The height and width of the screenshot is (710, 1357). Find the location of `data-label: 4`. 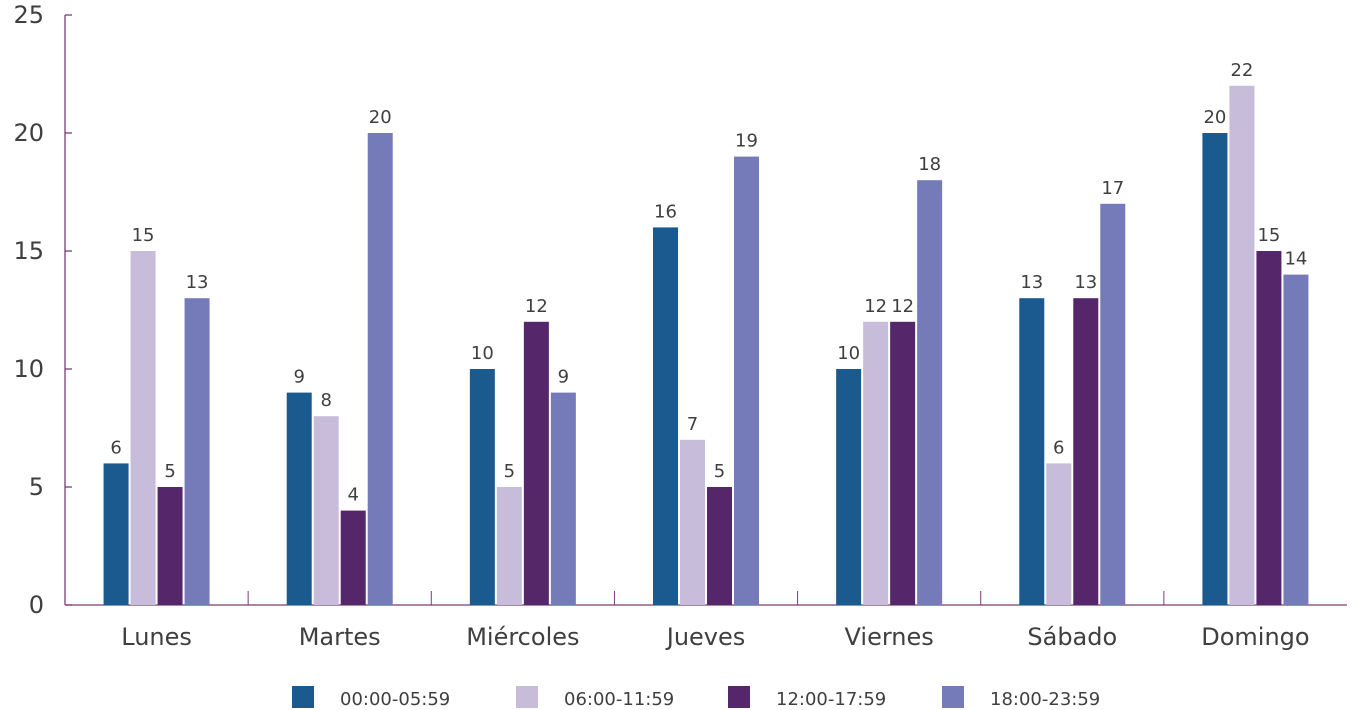

data-label: 4 is located at coordinates (352, 495).